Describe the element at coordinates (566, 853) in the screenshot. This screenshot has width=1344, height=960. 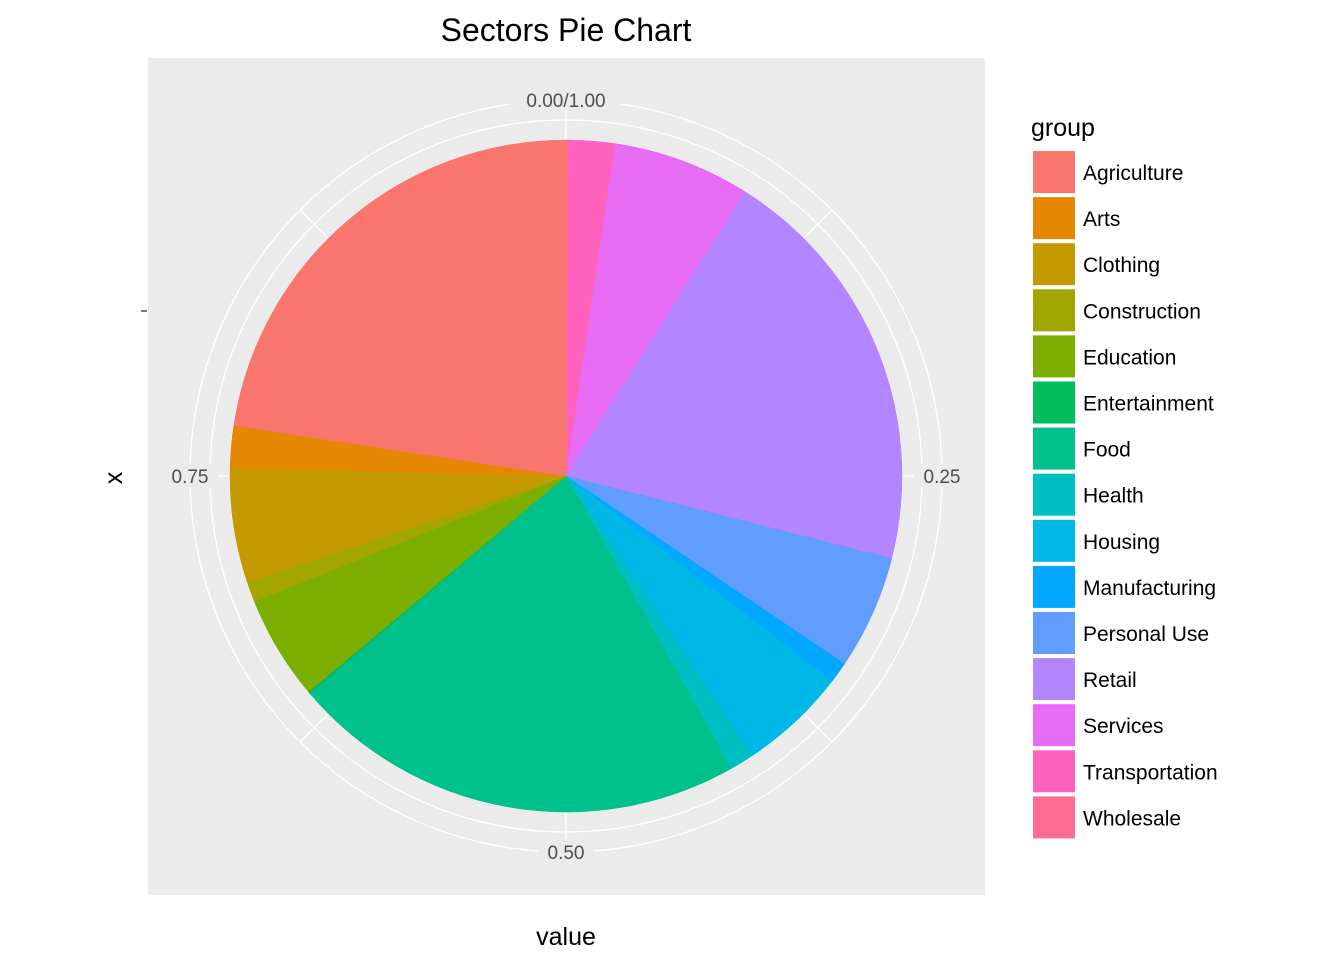
I see `theta-tick-label: 0.50` at that location.